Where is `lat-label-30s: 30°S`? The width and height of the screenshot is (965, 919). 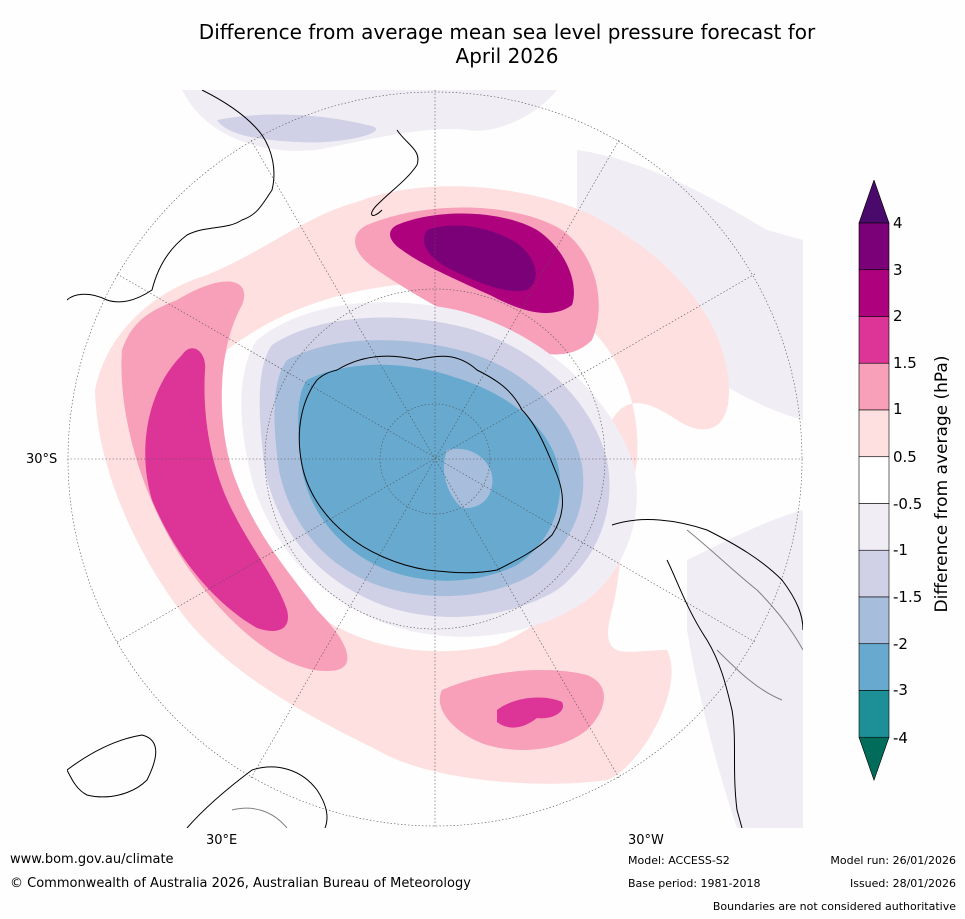
lat-label-30s: 30°S is located at coordinates (42, 459).